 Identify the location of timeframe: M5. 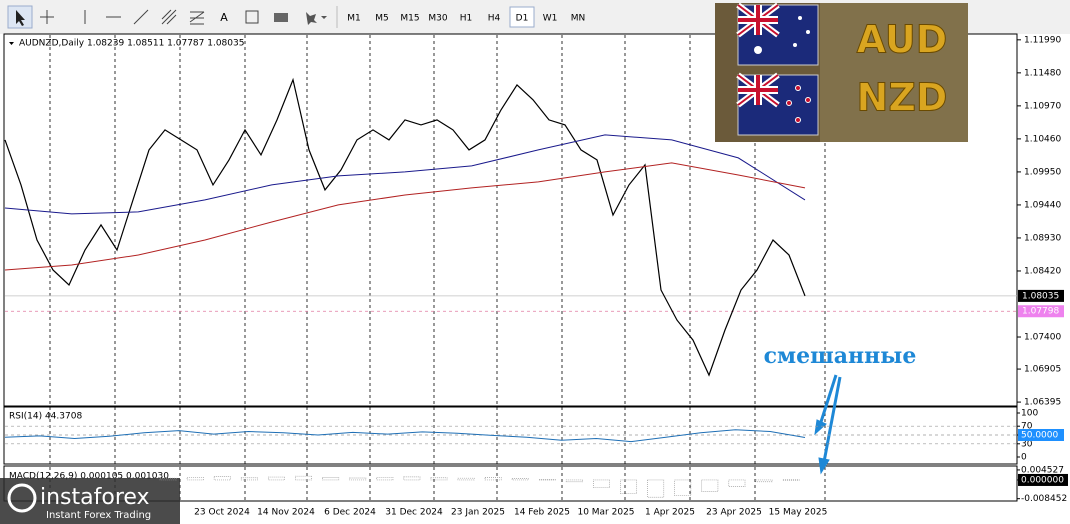
(382, 19).